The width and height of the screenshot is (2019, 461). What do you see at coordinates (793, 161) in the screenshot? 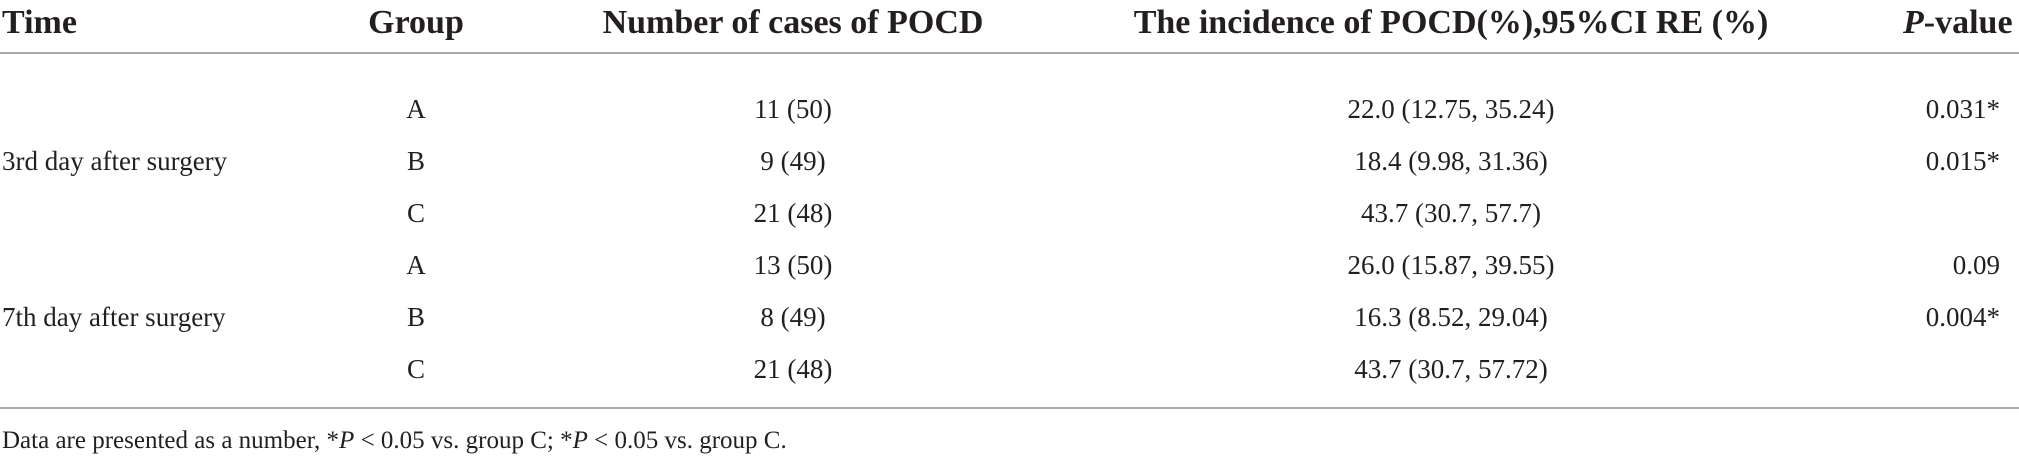
I see `table-row-cases: 9 (49)` at bounding box center [793, 161].